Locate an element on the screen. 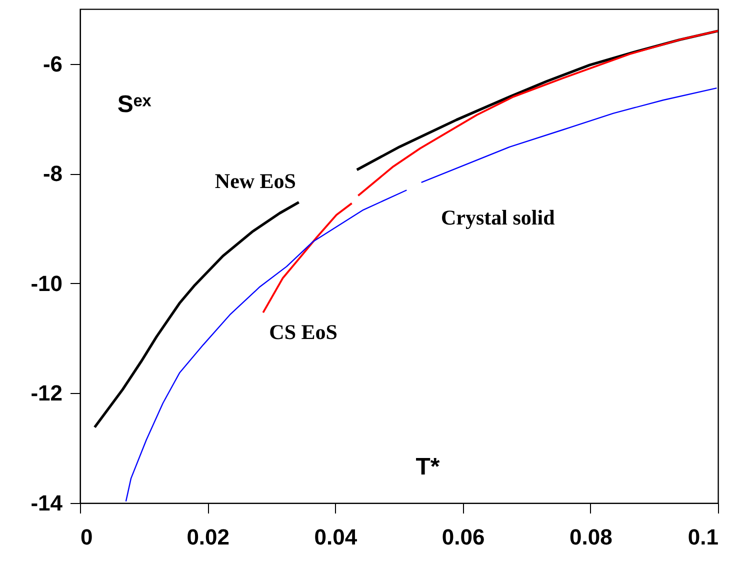  x-axis-title: T* is located at coordinates (428, 466).